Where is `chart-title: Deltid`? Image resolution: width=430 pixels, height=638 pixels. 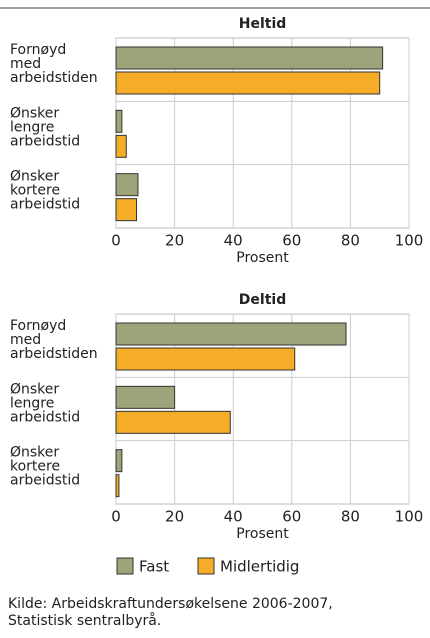
chart-title: Deltid is located at coordinates (262, 300).